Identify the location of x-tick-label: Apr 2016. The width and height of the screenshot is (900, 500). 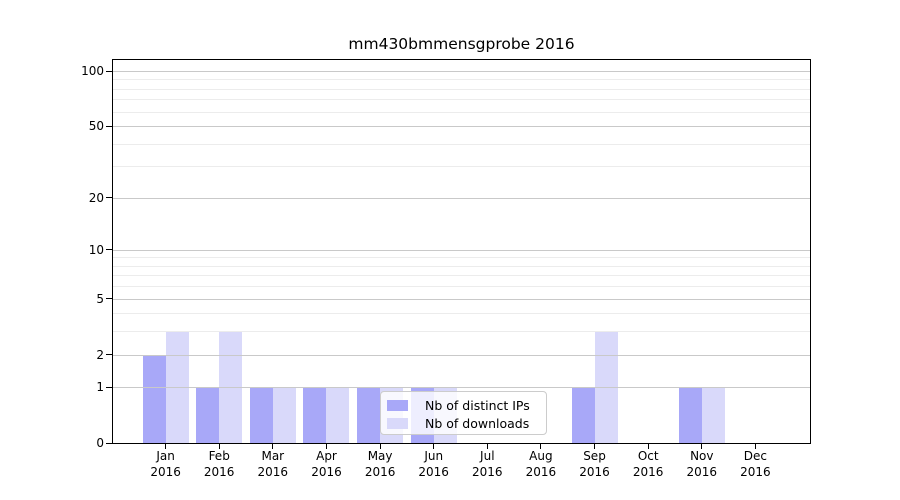
(326, 464).